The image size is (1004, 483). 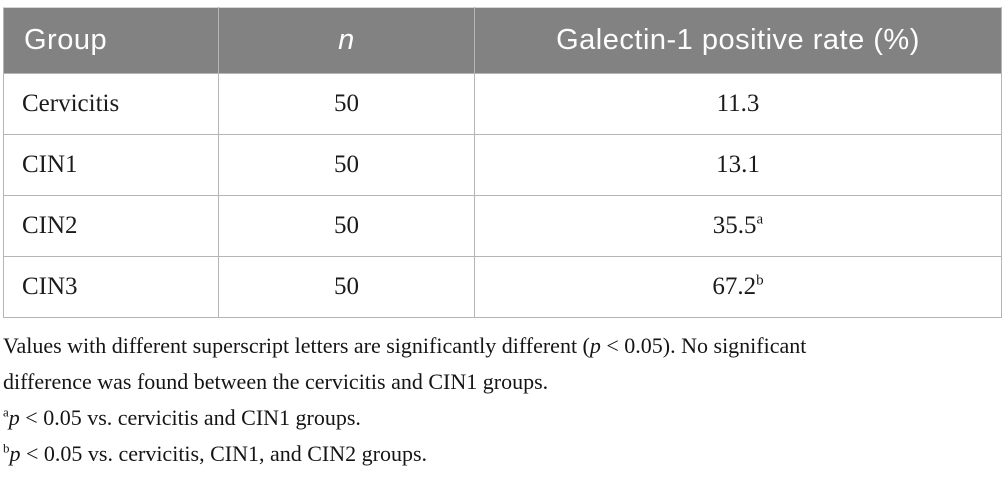 I want to click on table-row-cin2: CIN2 50 35.5a, so click(x=502, y=226).